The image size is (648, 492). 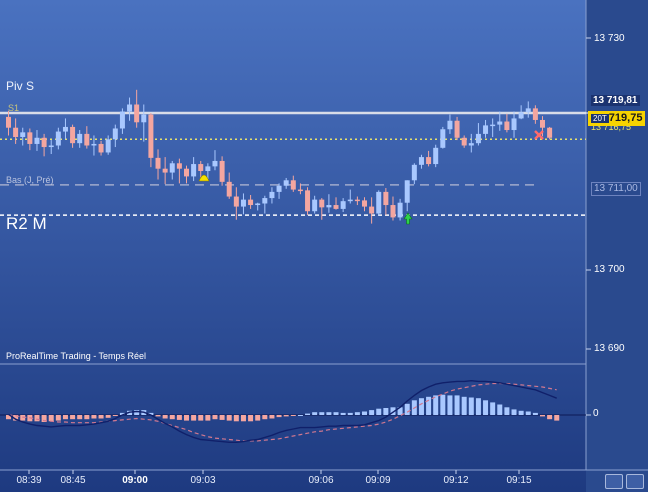 I want to click on close-position-icon, so click(x=539, y=135).